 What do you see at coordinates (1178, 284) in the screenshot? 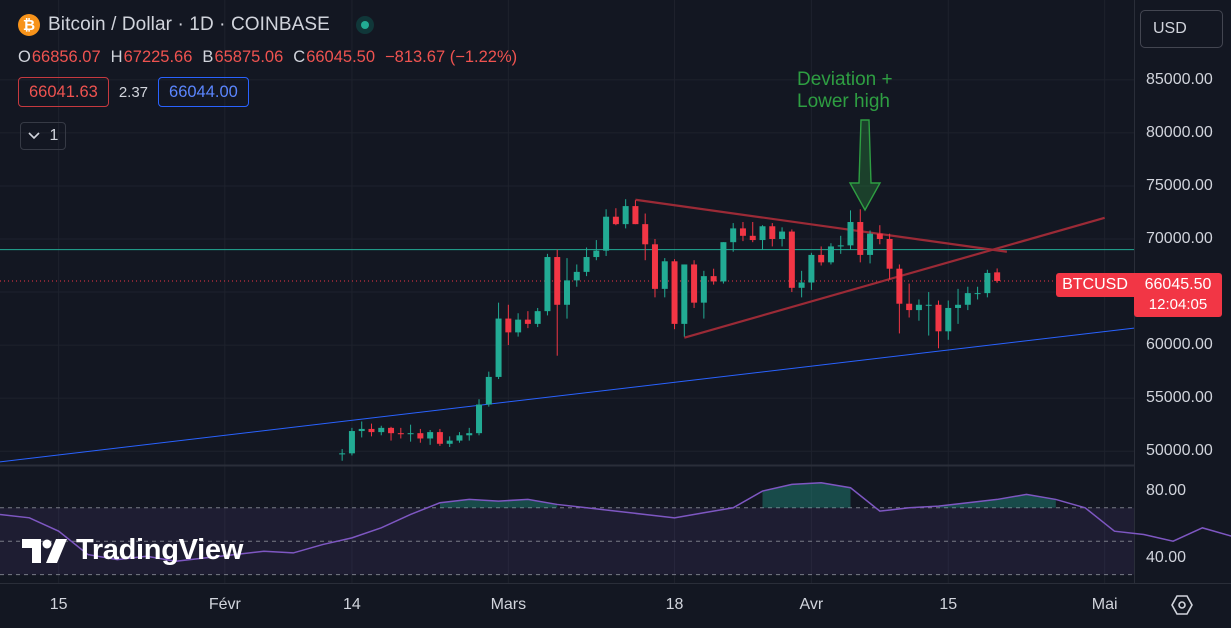
I see `last-price-value: 66045.50` at bounding box center [1178, 284].